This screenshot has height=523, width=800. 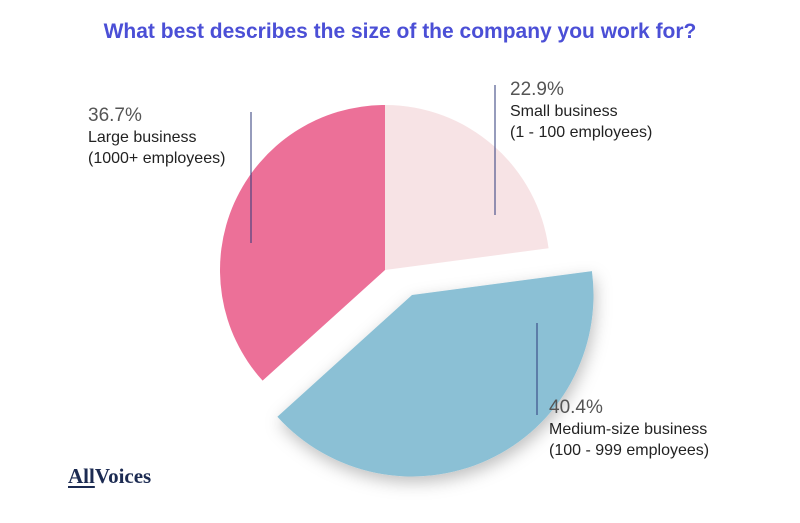 I want to click on slice-label-large: 36.7% Large business (1000+ employees), so click(x=156, y=137).